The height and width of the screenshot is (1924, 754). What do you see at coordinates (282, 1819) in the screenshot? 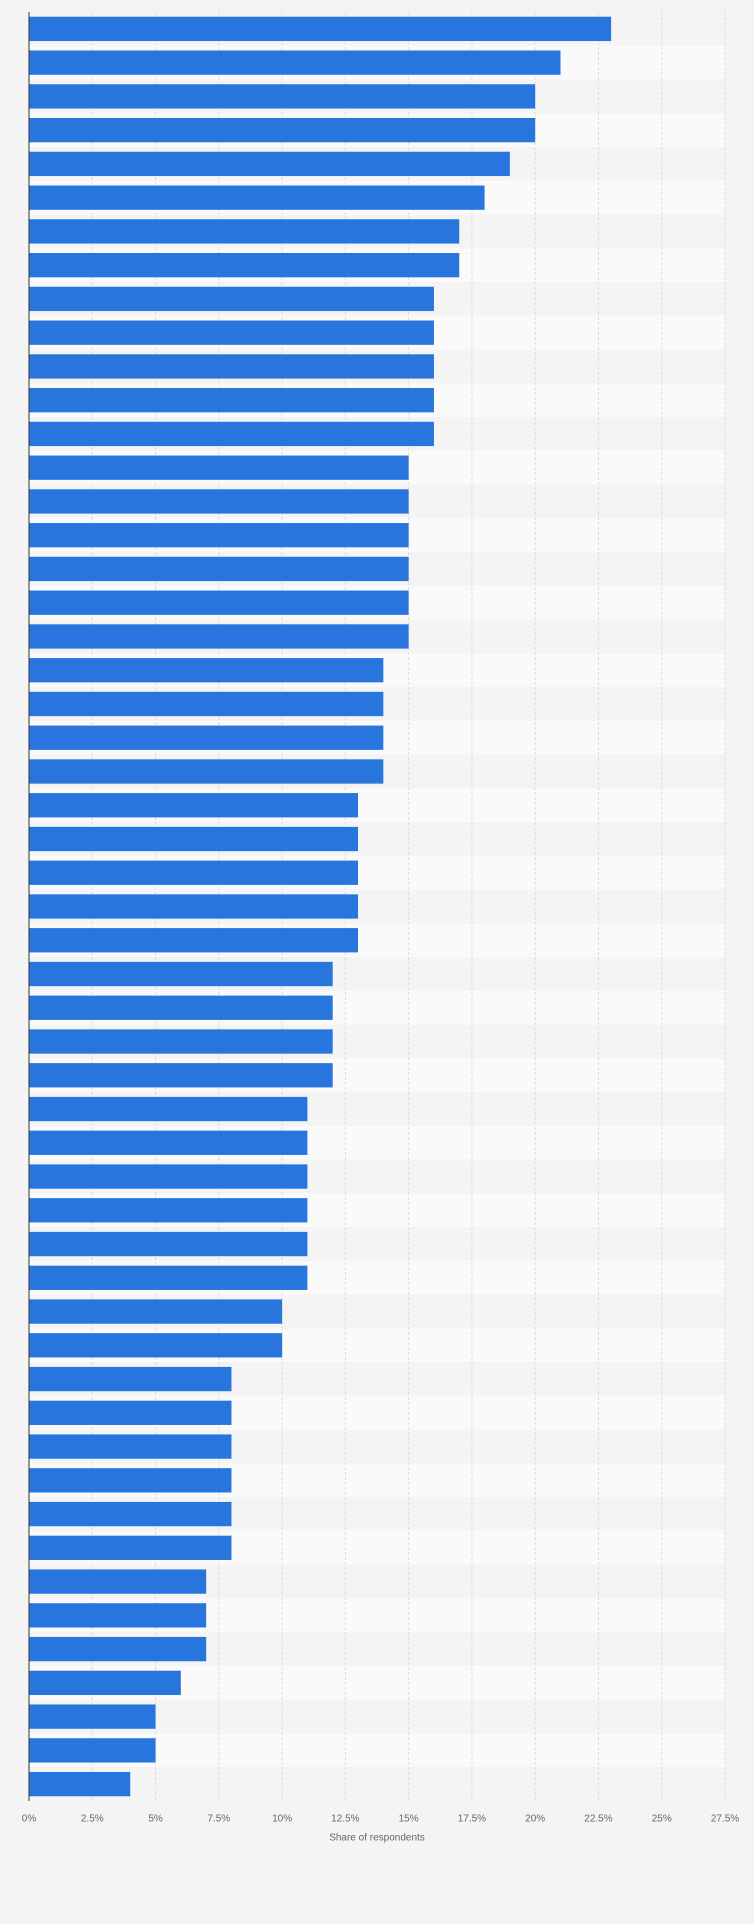
I see `x-tick-label: 10%` at bounding box center [282, 1819].